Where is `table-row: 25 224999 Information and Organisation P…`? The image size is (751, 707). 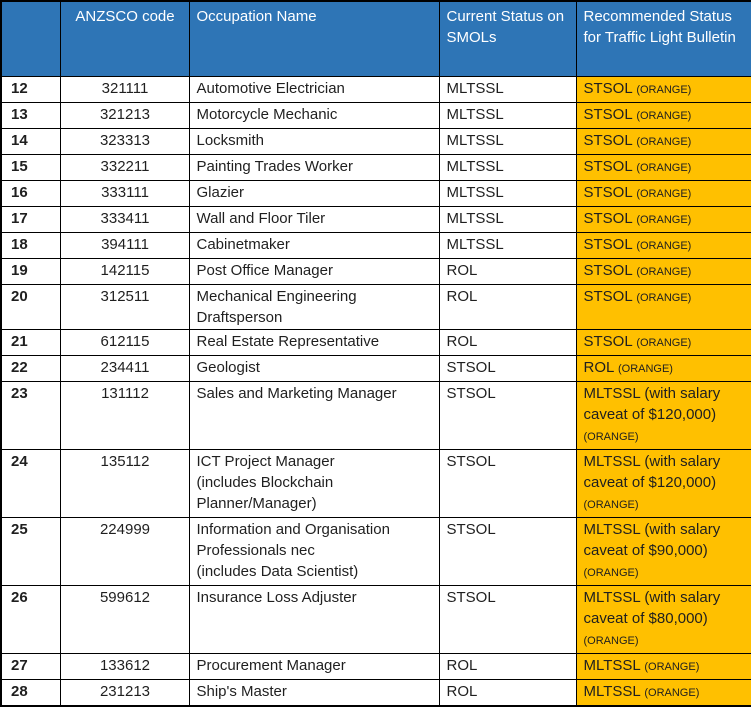
table-row: 25 224999 Information and Organisation P… is located at coordinates (375, 551).